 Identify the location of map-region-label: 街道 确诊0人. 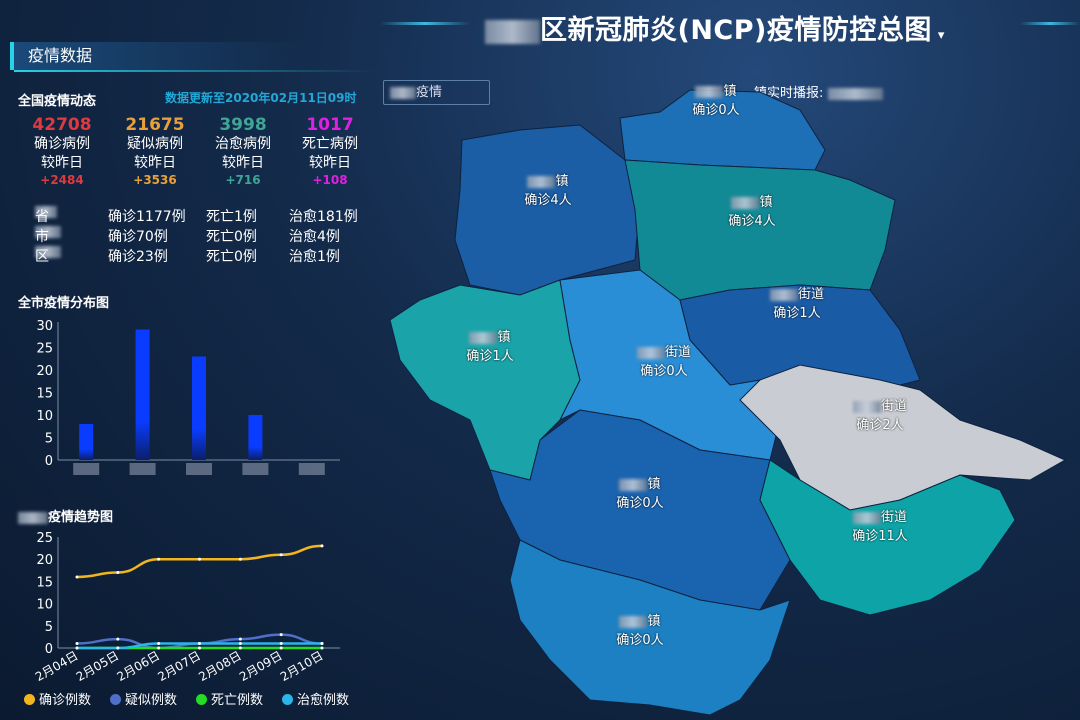
(664, 362).